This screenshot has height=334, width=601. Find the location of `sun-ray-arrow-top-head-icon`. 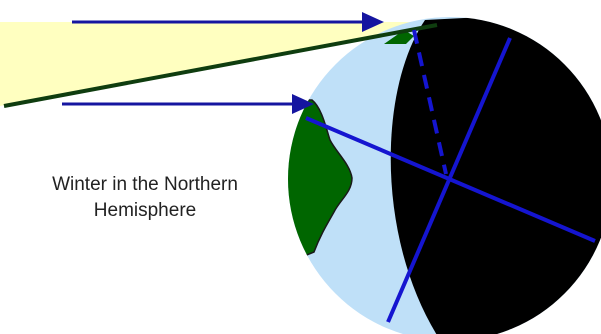

sun-ray-arrow-top-head-icon is located at coordinates (373, 22).